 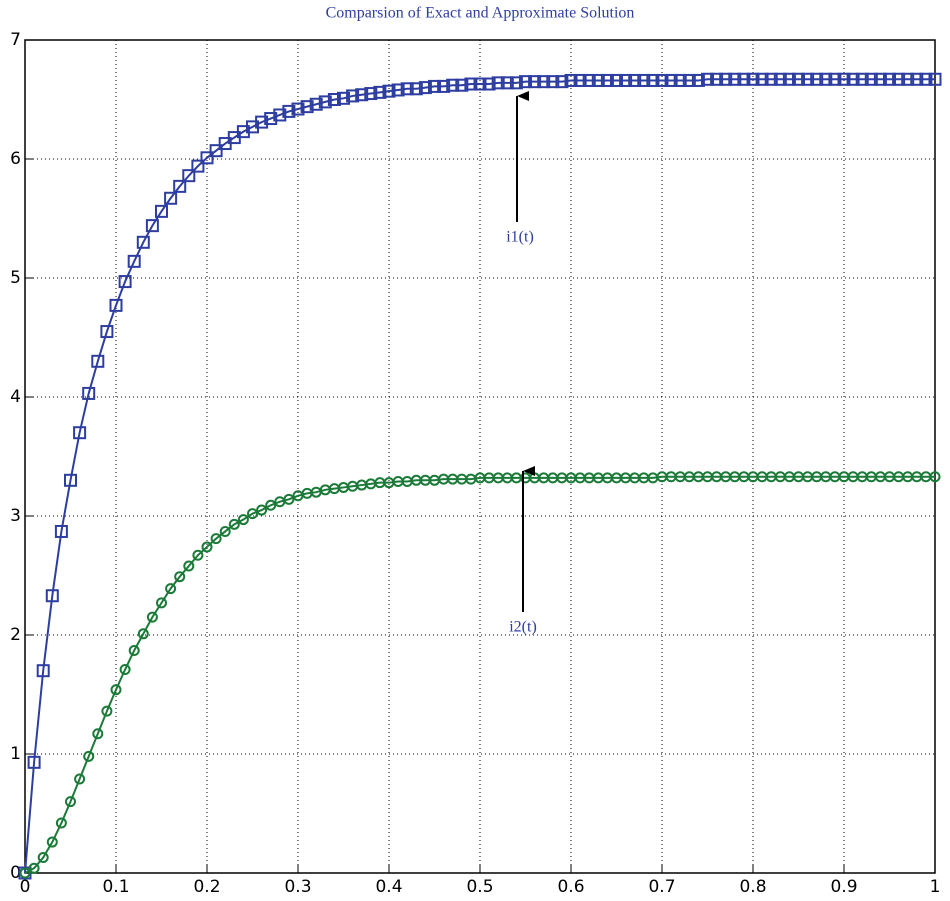 I want to click on x-tick-label: 0.2, so click(x=206, y=887).